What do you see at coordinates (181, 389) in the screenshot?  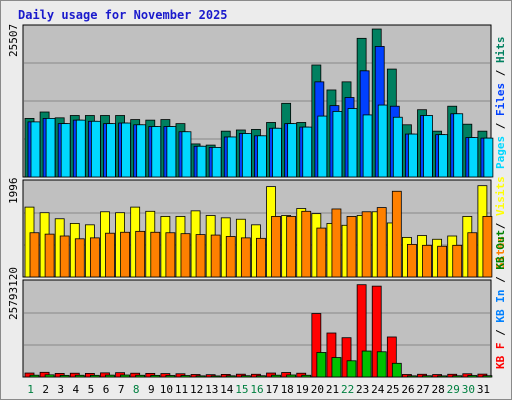 I see `x-tick-label-11: 11` at bounding box center [181, 389].